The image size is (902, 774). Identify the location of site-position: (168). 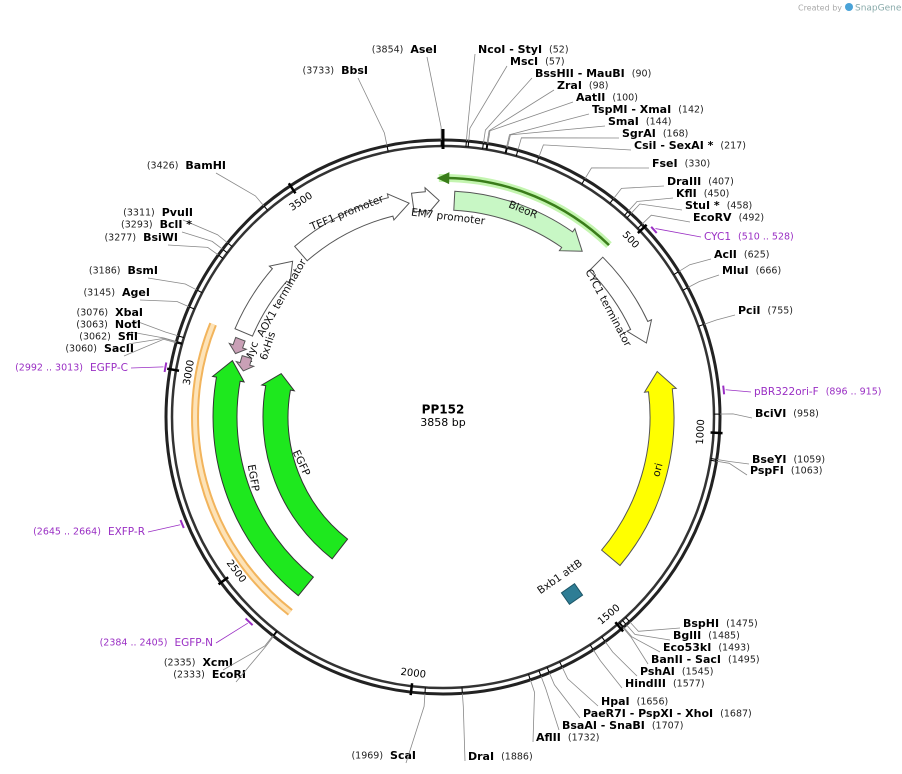
(676, 134).